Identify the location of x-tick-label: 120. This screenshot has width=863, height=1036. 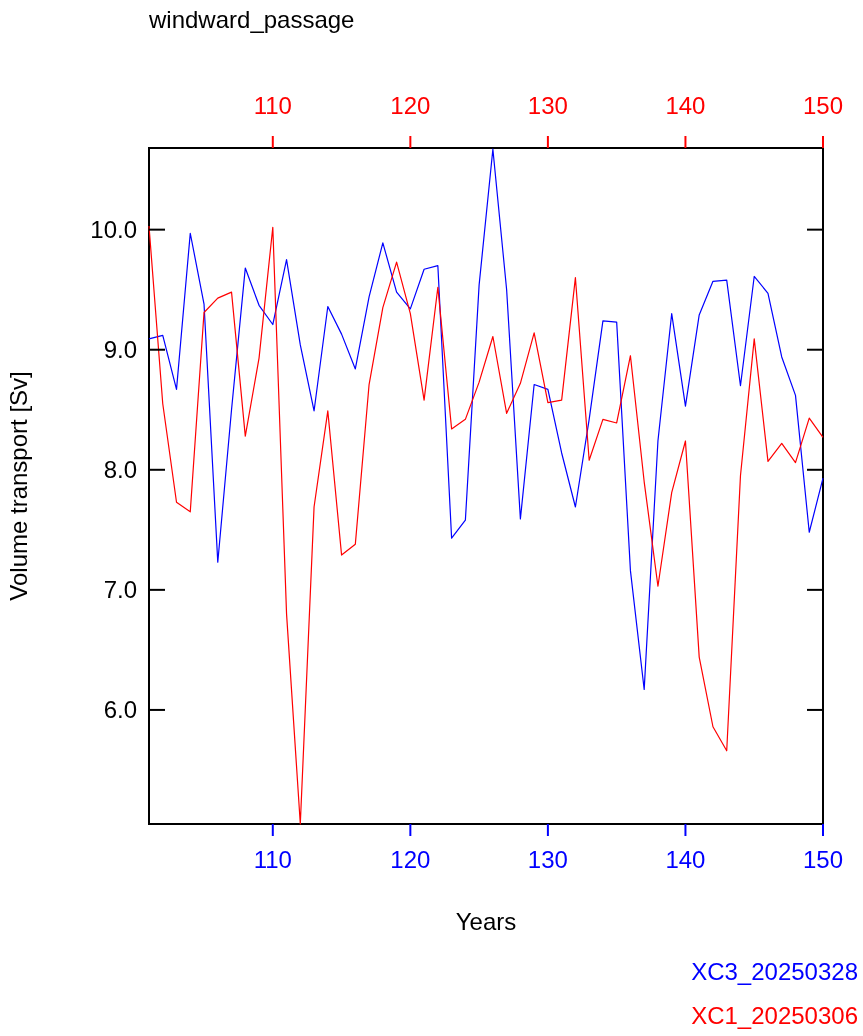
(410, 859).